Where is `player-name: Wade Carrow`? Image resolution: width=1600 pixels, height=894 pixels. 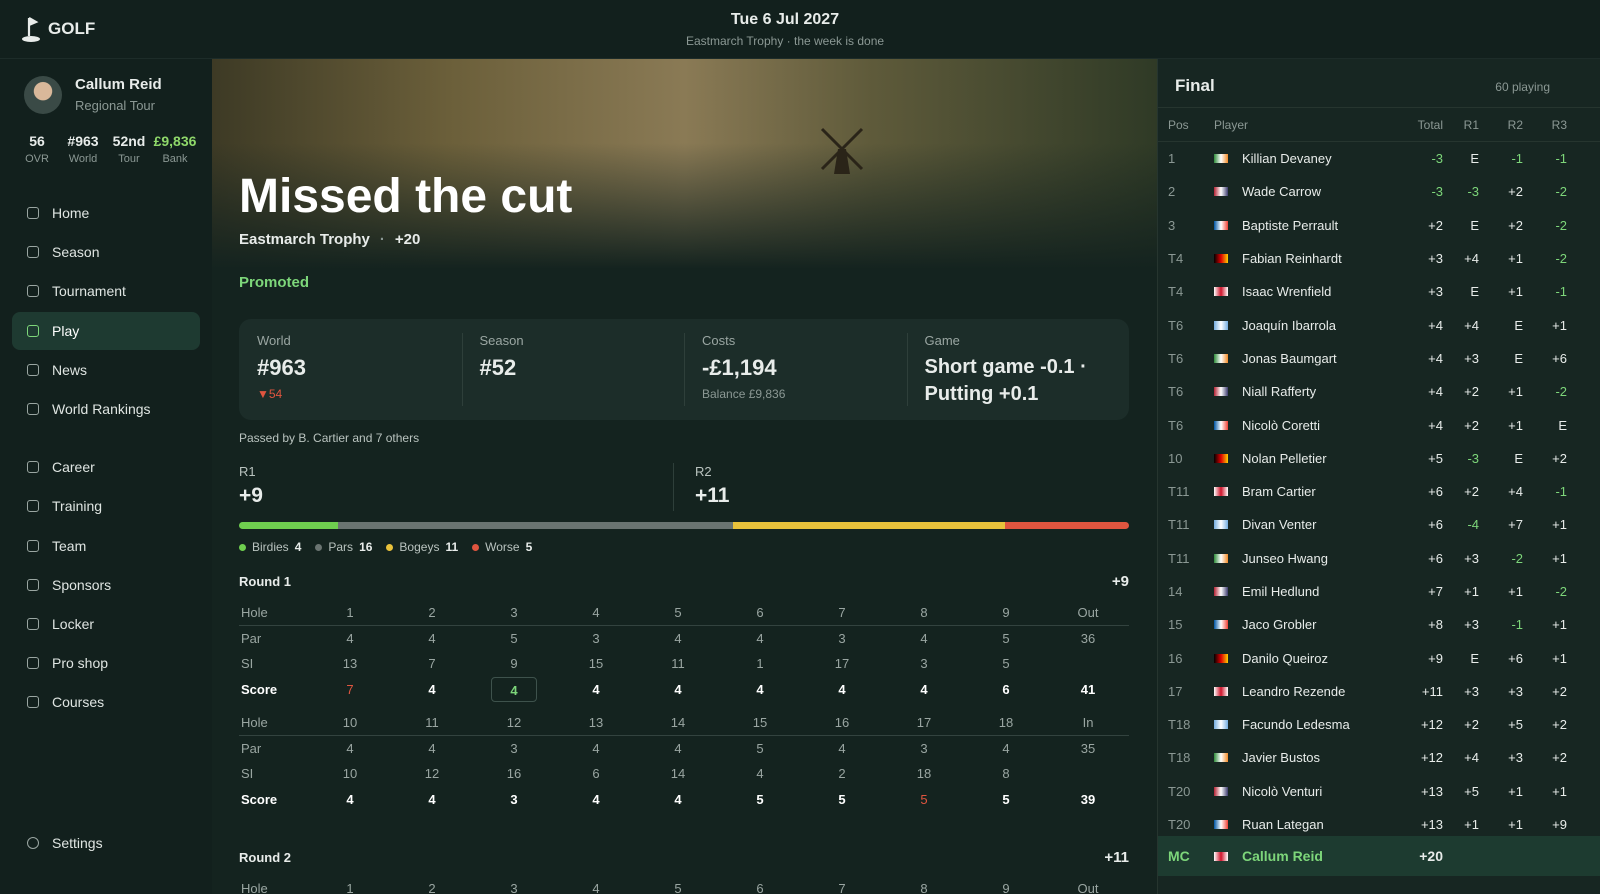 player-name: Wade Carrow is located at coordinates (1281, 192).